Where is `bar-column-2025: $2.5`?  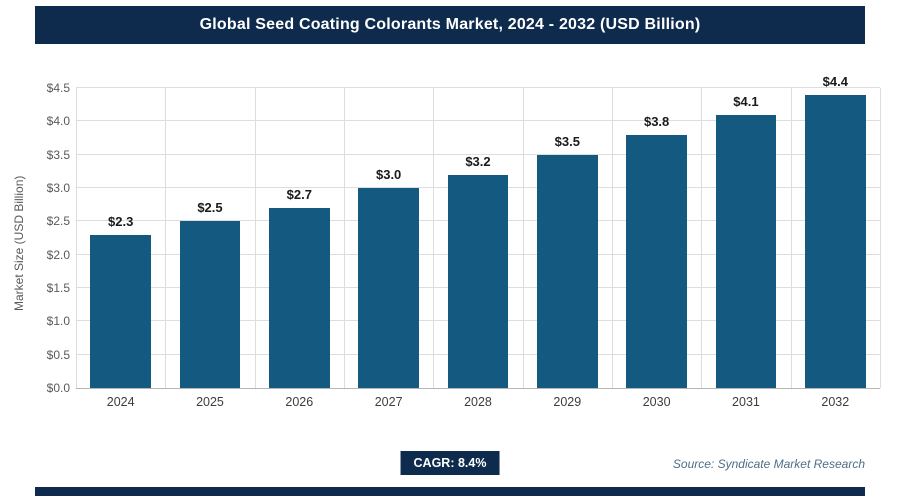
bar-column-2025: $2.5 is located at coordinates (209, 238).